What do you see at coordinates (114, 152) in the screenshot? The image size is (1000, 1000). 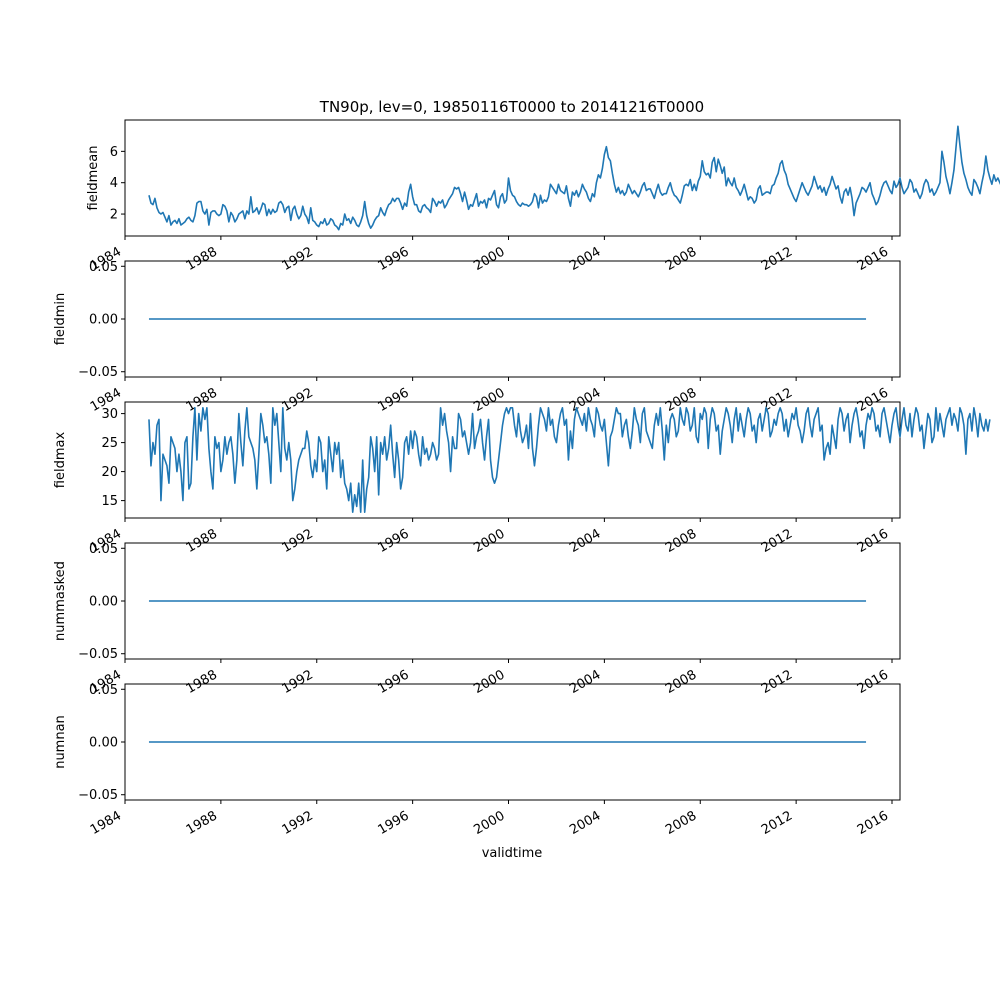 I see `y-tick-label: 6` at bounding box center [114, 152].